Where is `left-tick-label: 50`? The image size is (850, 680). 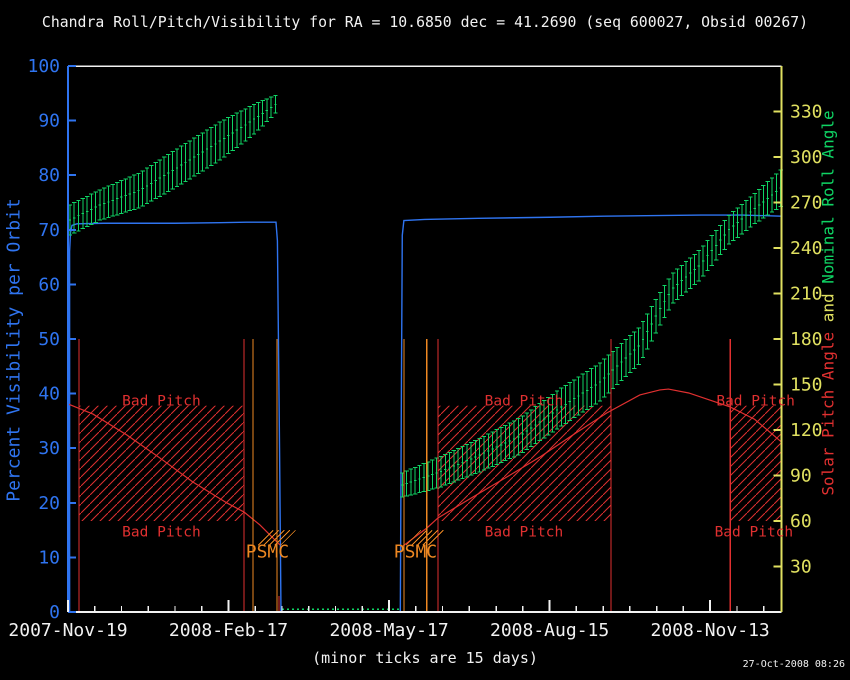 left-tick-label: 50 is located at coordinates (49, 339).